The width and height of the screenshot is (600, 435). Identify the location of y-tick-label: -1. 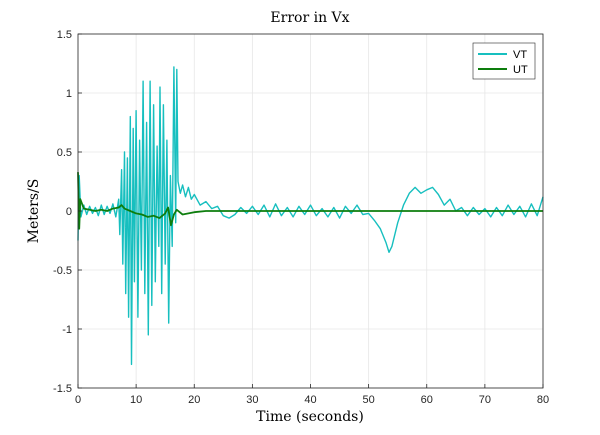
(67, 330).